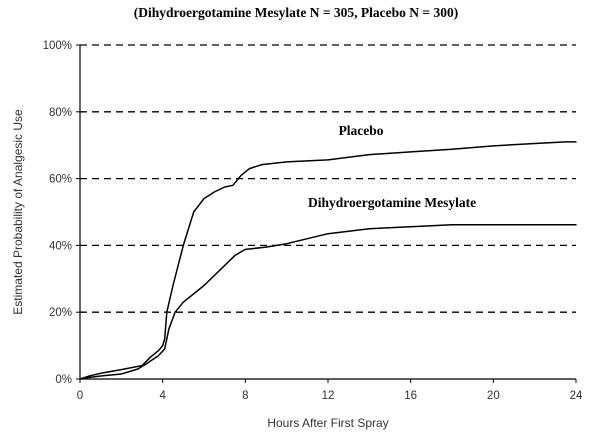 This screenshot has width=592, height=438. I want to click on x-axis-label: Hours After First Spray, so click(327, 423).